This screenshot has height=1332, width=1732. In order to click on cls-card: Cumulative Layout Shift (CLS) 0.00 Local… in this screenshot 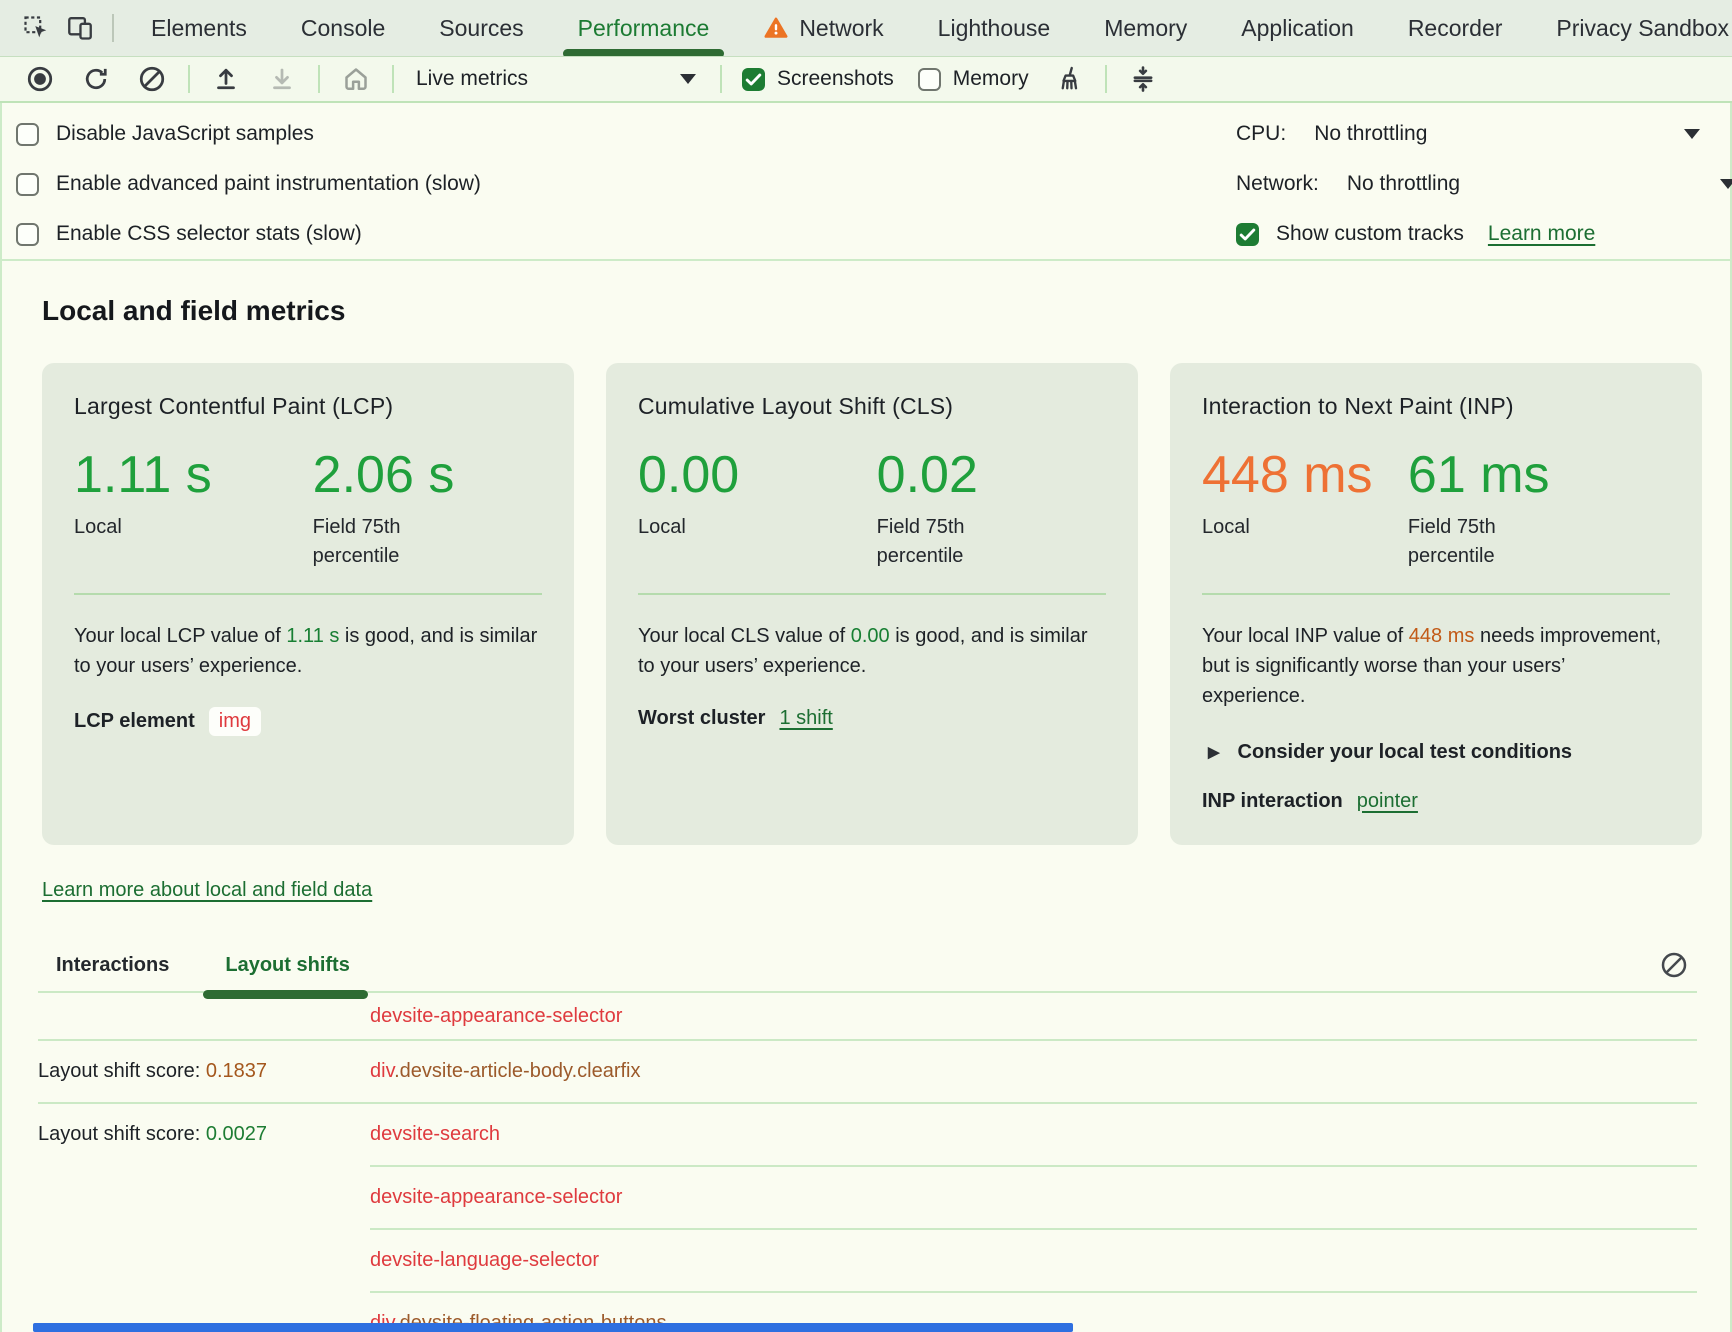, I will do `click(872, 604)`.